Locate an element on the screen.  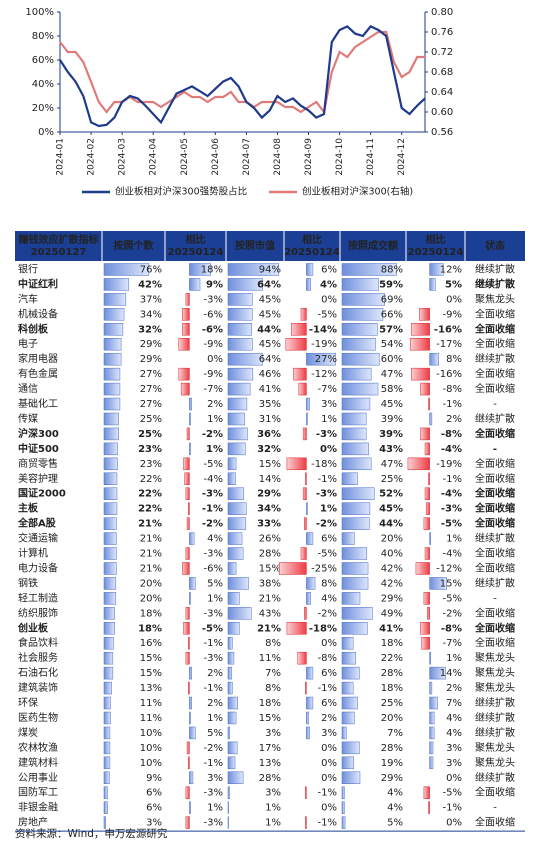
y2-tick-label: 0.56 is located at coordinates (442, 132).